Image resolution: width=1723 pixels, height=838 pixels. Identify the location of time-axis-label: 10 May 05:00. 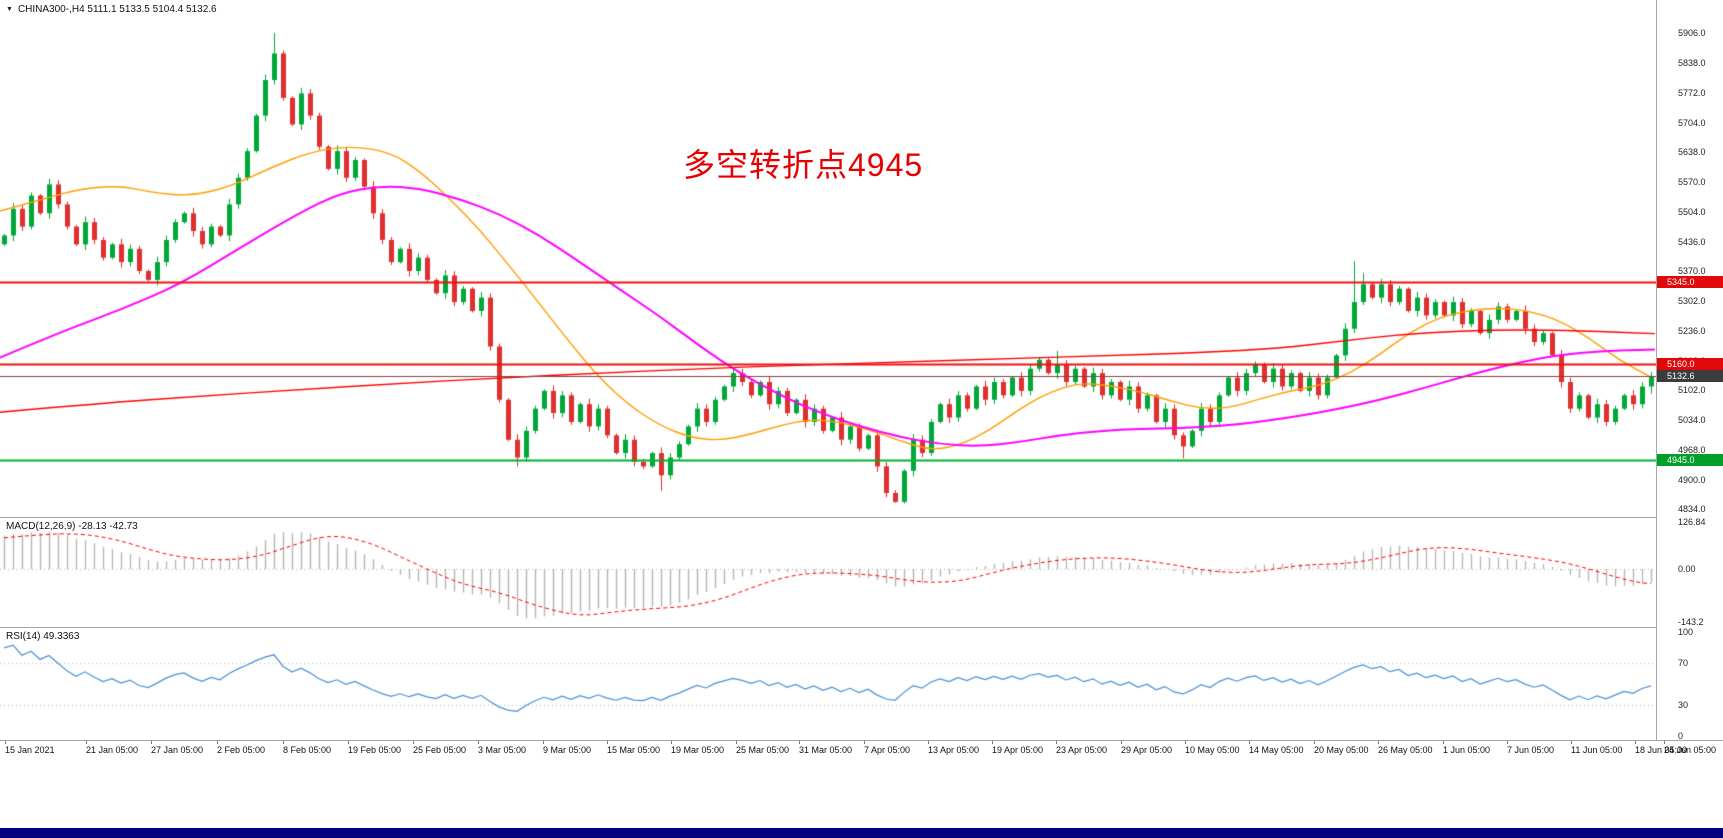
(1212, 750).